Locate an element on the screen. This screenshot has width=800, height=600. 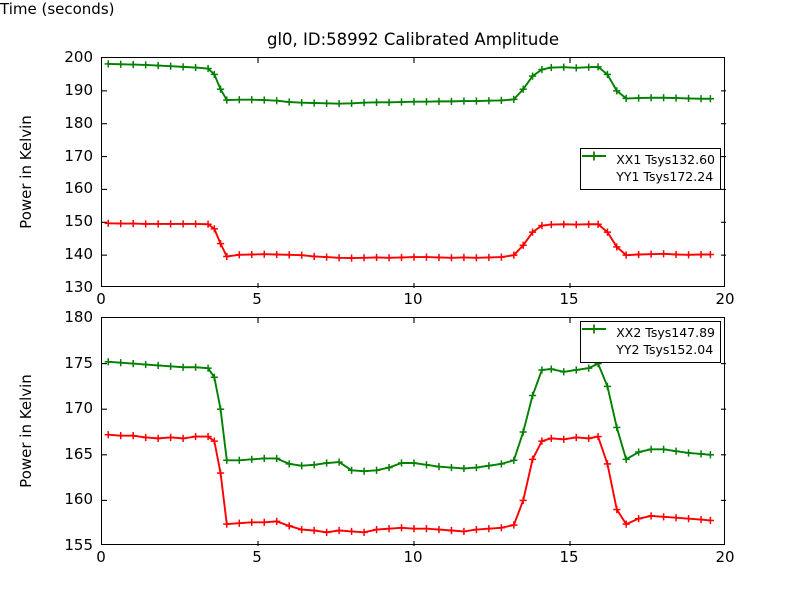
legend-item: YY1 Tsys172.24 is located at coordinates (648, 168).